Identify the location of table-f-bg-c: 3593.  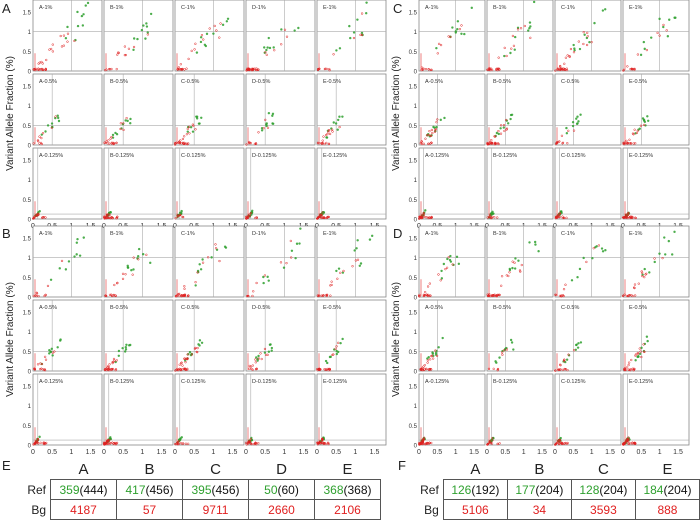
(603, 509).